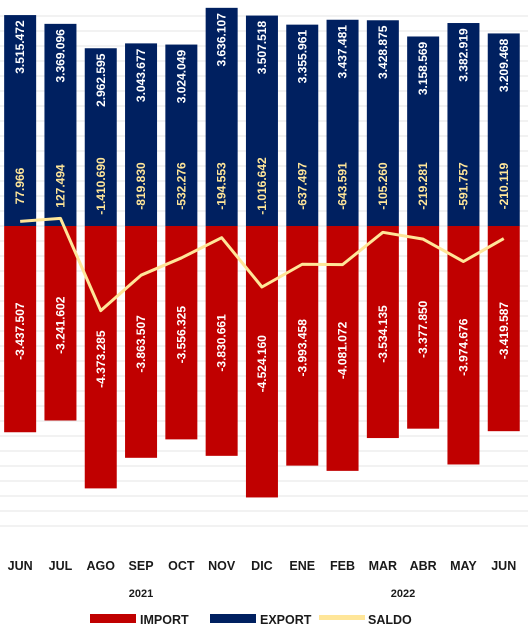 This screenshot has width=528, height=626. I want to click on export-data-label: 3.515.472, so click(20, 47).